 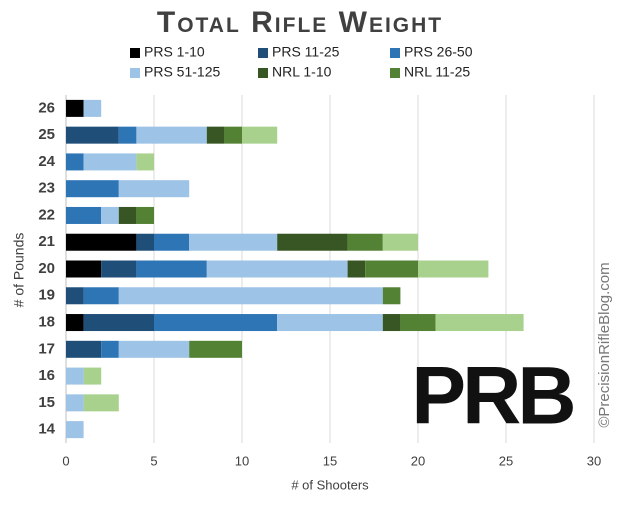 I want to click on watermark: ©PrecisionRifleBlog.com, so click(x=604, y=344).